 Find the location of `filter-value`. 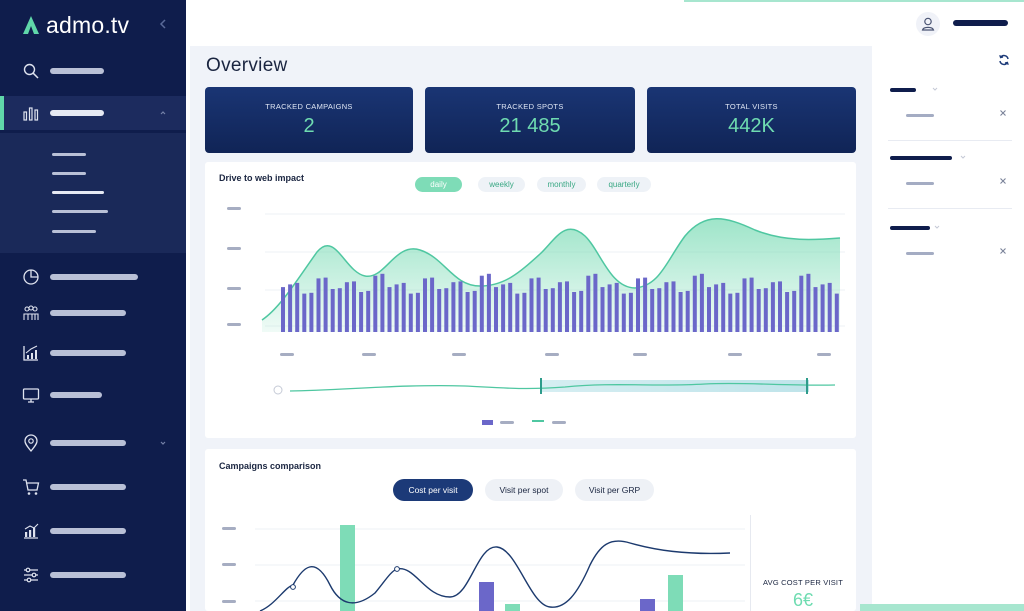

filter-value is located at coordinates (920, 253).